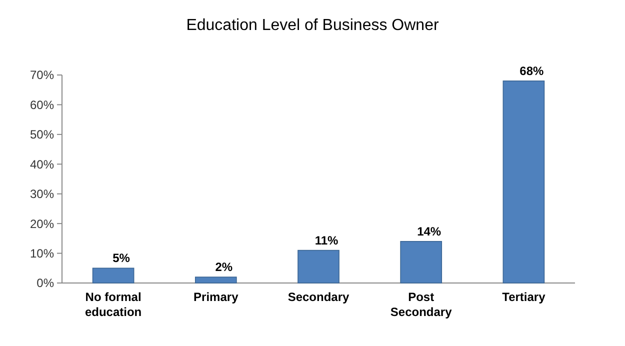 This screenshot has width=625, height=346. Describe the element at coordinates (42, 75) in the screenshot. I see `y-tick-label: 70%` at that location.